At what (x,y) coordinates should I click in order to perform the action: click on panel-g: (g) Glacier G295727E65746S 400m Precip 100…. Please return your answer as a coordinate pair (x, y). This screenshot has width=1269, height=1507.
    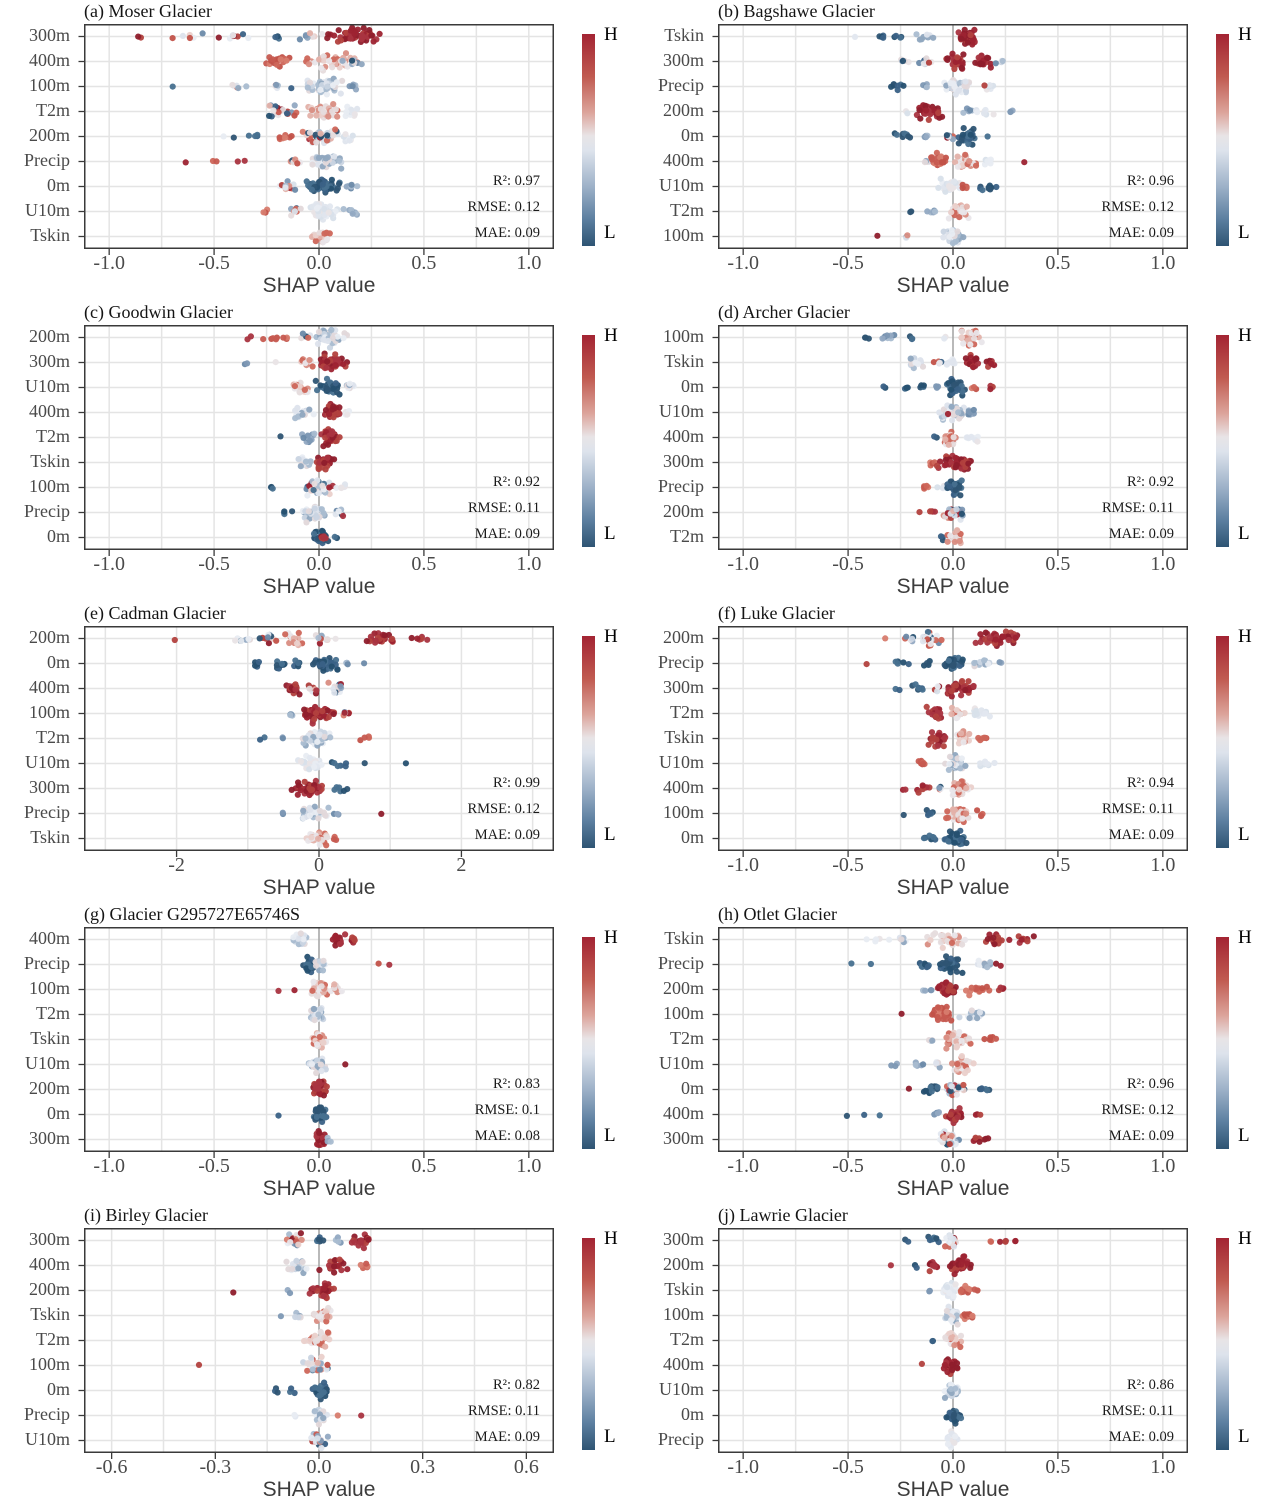
    Looking at the image, I should click on (317, 1053).